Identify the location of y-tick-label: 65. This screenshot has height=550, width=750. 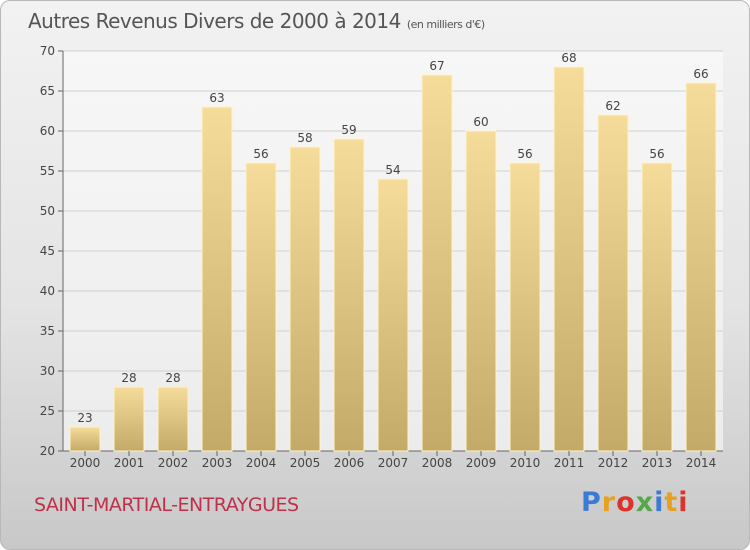
(47, 91).